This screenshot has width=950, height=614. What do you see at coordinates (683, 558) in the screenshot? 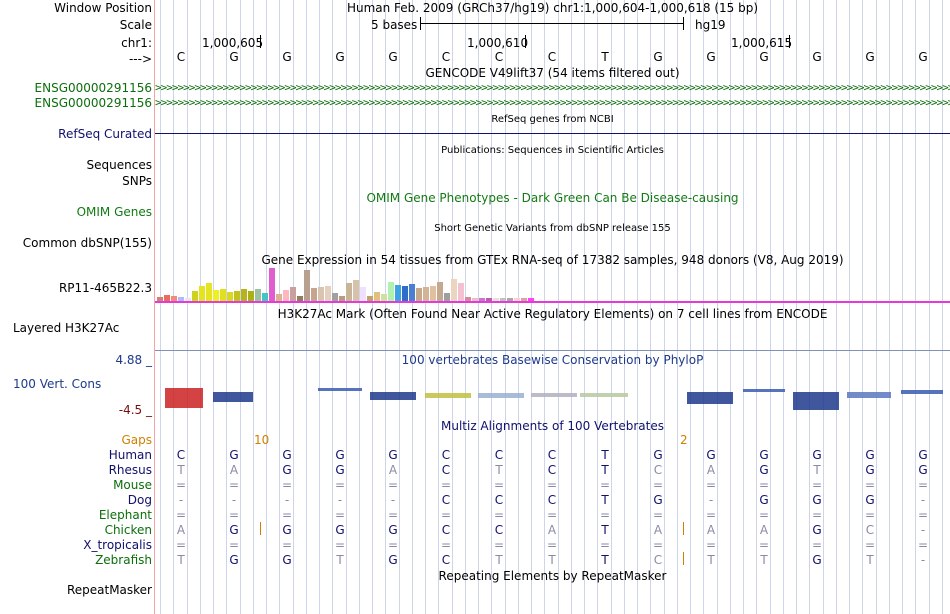
I see `gap-mark-zebrafish` at bounding box center [683, 558].